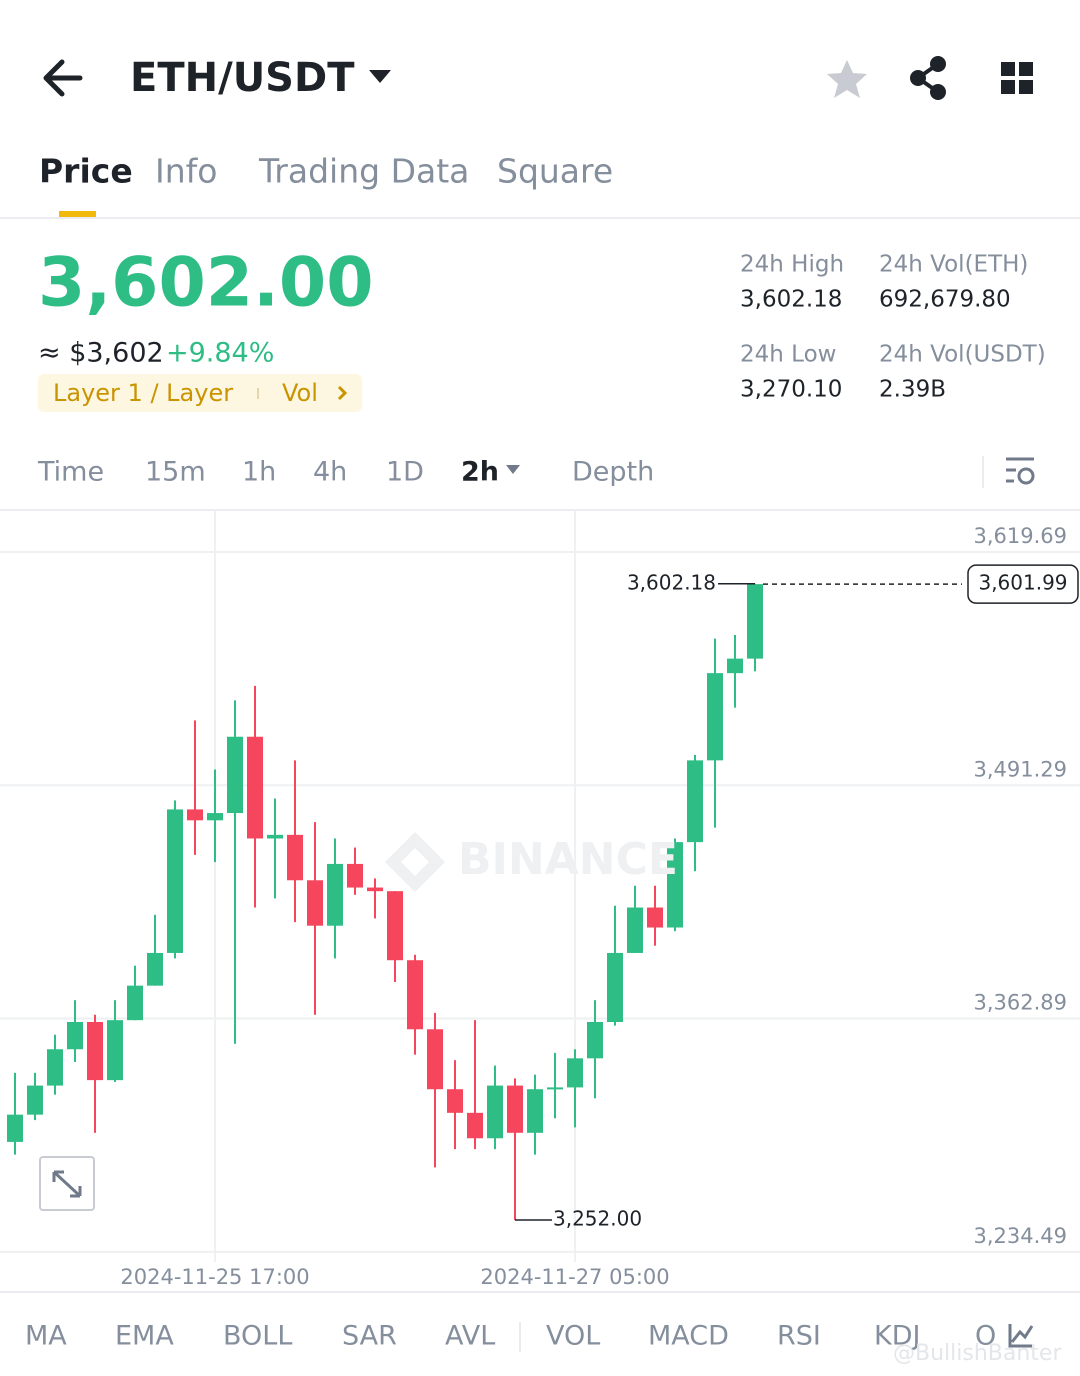 Image resolution: width=1080 pixels, height=1376 pixels. I want to click on interval: Depth, so click(613, 472).